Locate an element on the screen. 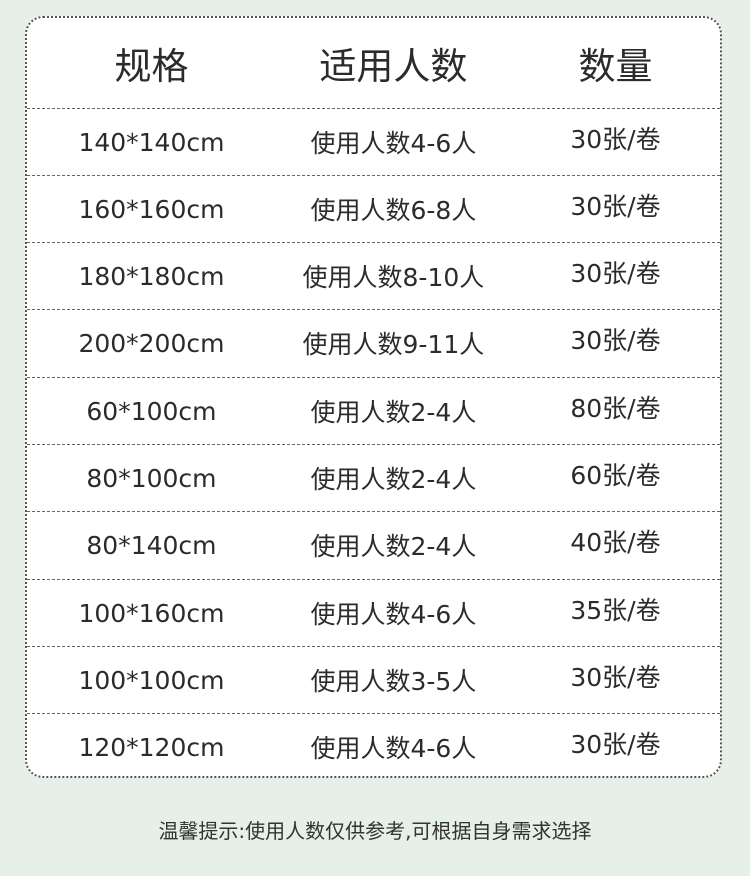  spec-cell: 80*100cm is located at coordinates (151, 478).